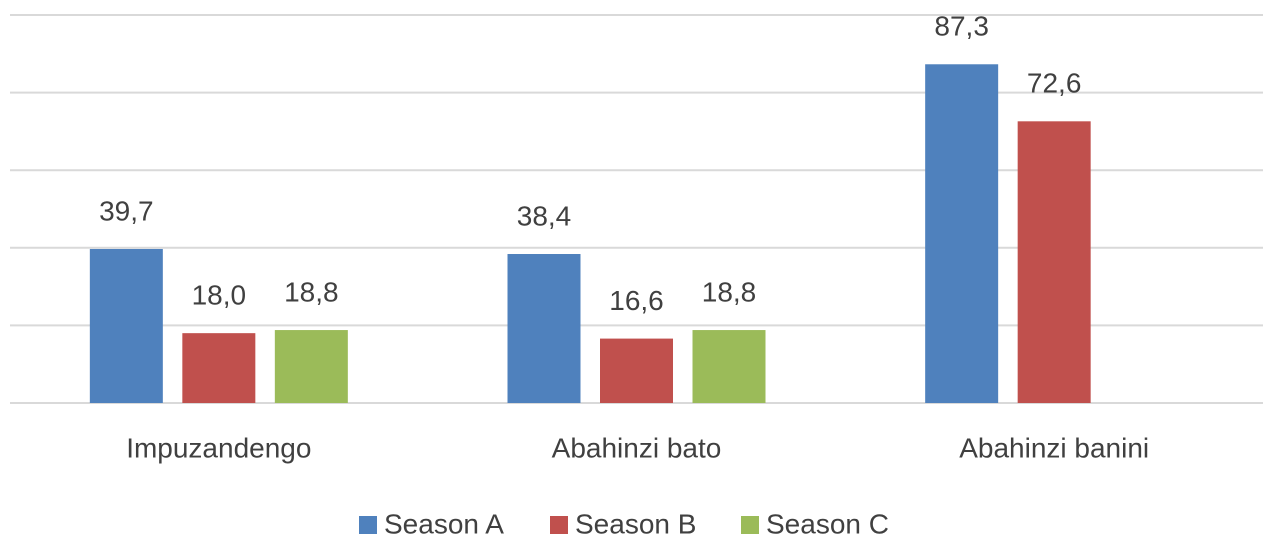 The height and width of the screenshot is (542, 1263). I want to click on data-label: 39,7, so click(126, 210).